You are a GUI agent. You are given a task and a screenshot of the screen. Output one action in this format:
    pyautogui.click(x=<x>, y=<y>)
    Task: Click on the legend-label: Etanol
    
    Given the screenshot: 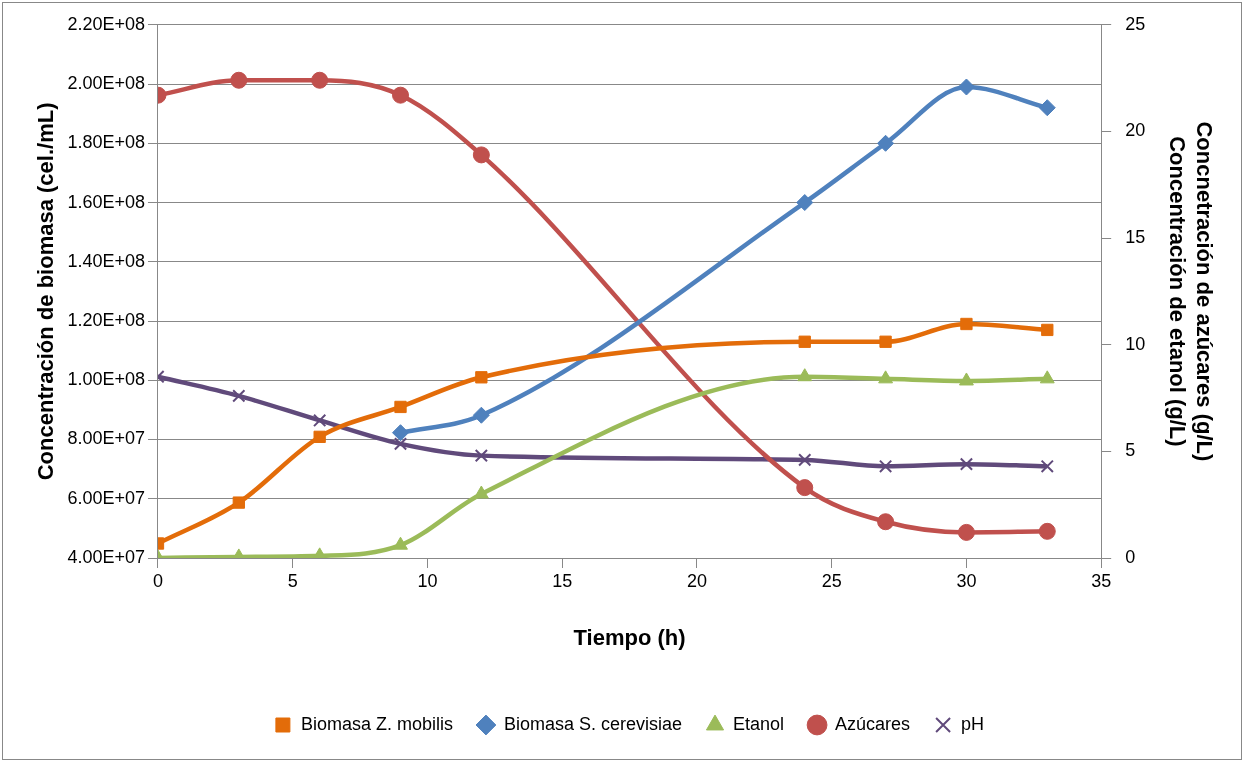 What is the action you would take?
    pyautogui.click(x=759, y=723)
    